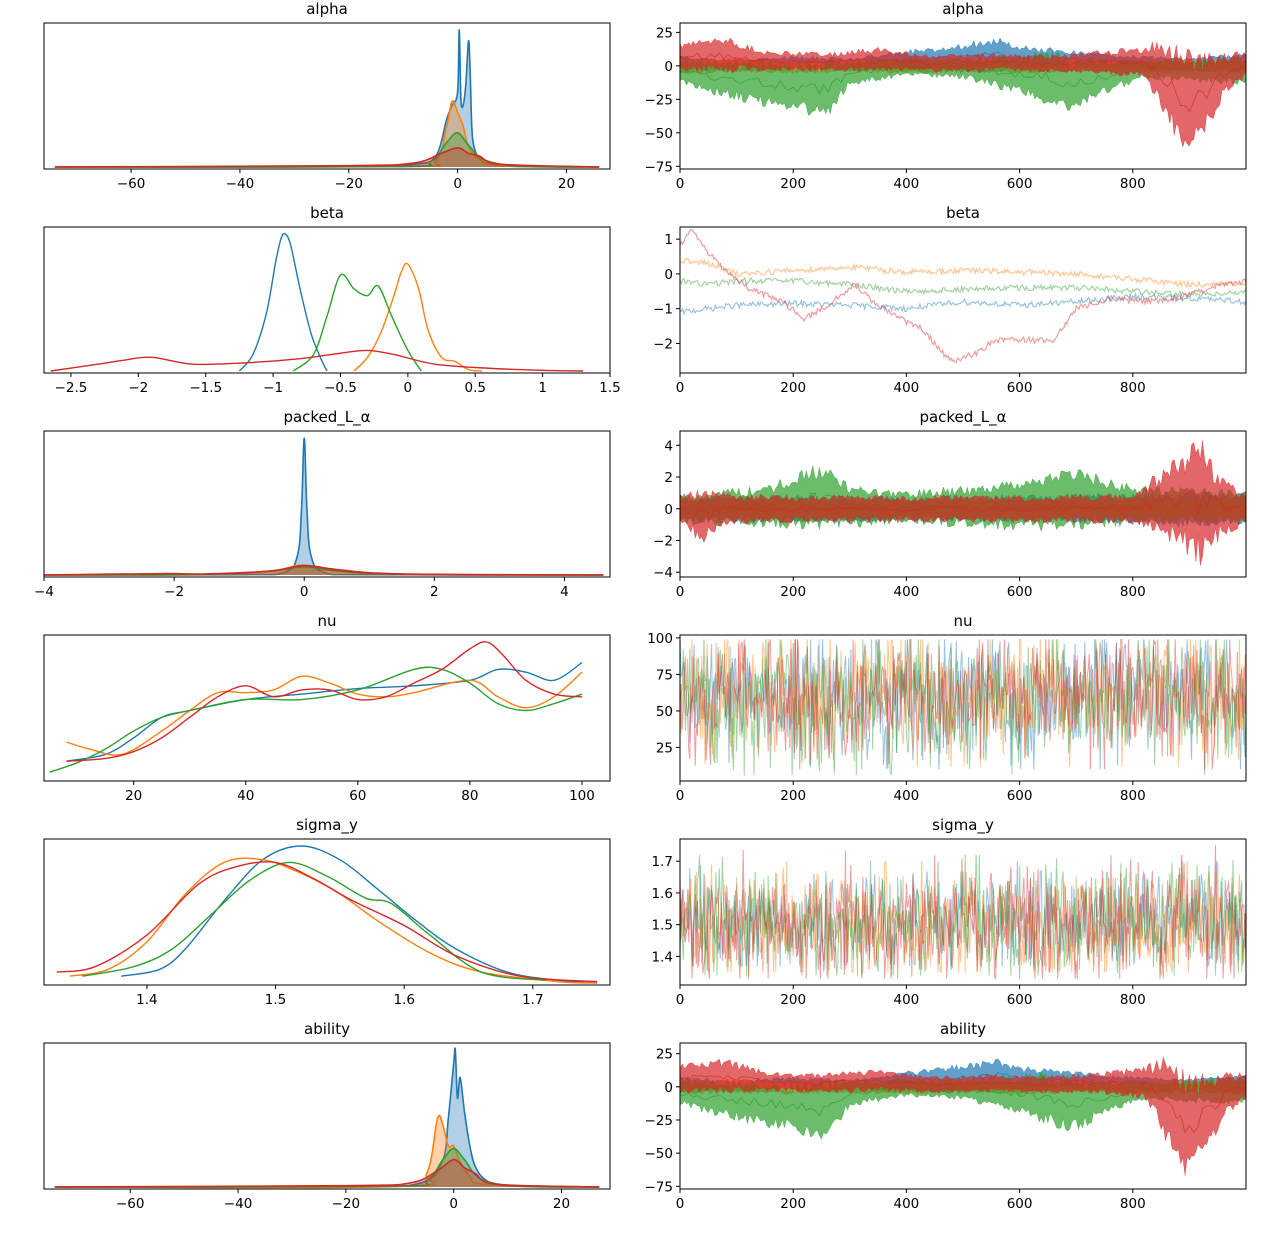 This screenshot has height=1238, width=1280. Describe the element at coordinates (668, 510) in the screenshot. I see `y-tick-label: 0` at that location.